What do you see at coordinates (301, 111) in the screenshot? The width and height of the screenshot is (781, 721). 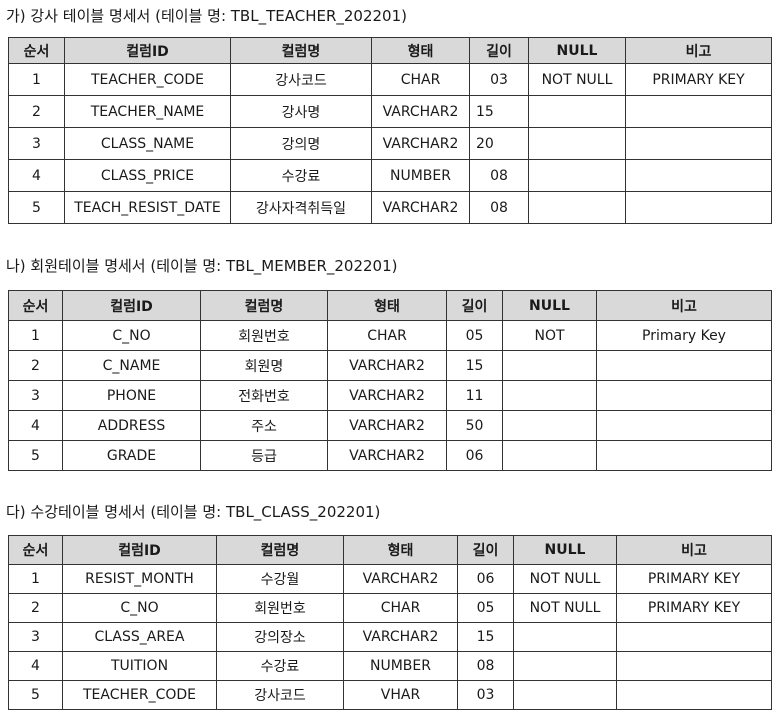 I see `cell-column-name: 강사명` at bounding box center [301, 111].